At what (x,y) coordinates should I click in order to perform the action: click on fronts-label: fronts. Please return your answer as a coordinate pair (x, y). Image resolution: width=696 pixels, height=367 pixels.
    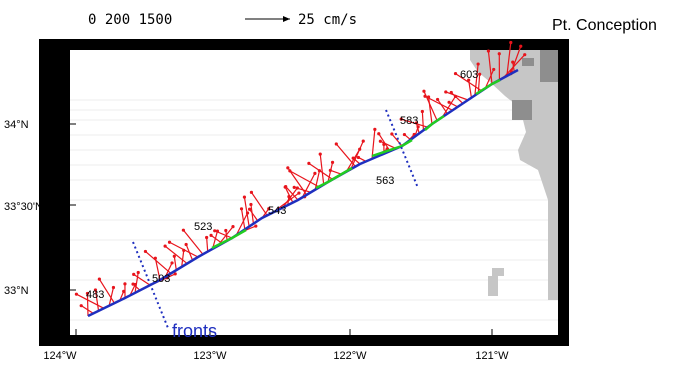
    Looking at the image, I should click on (194, 331).